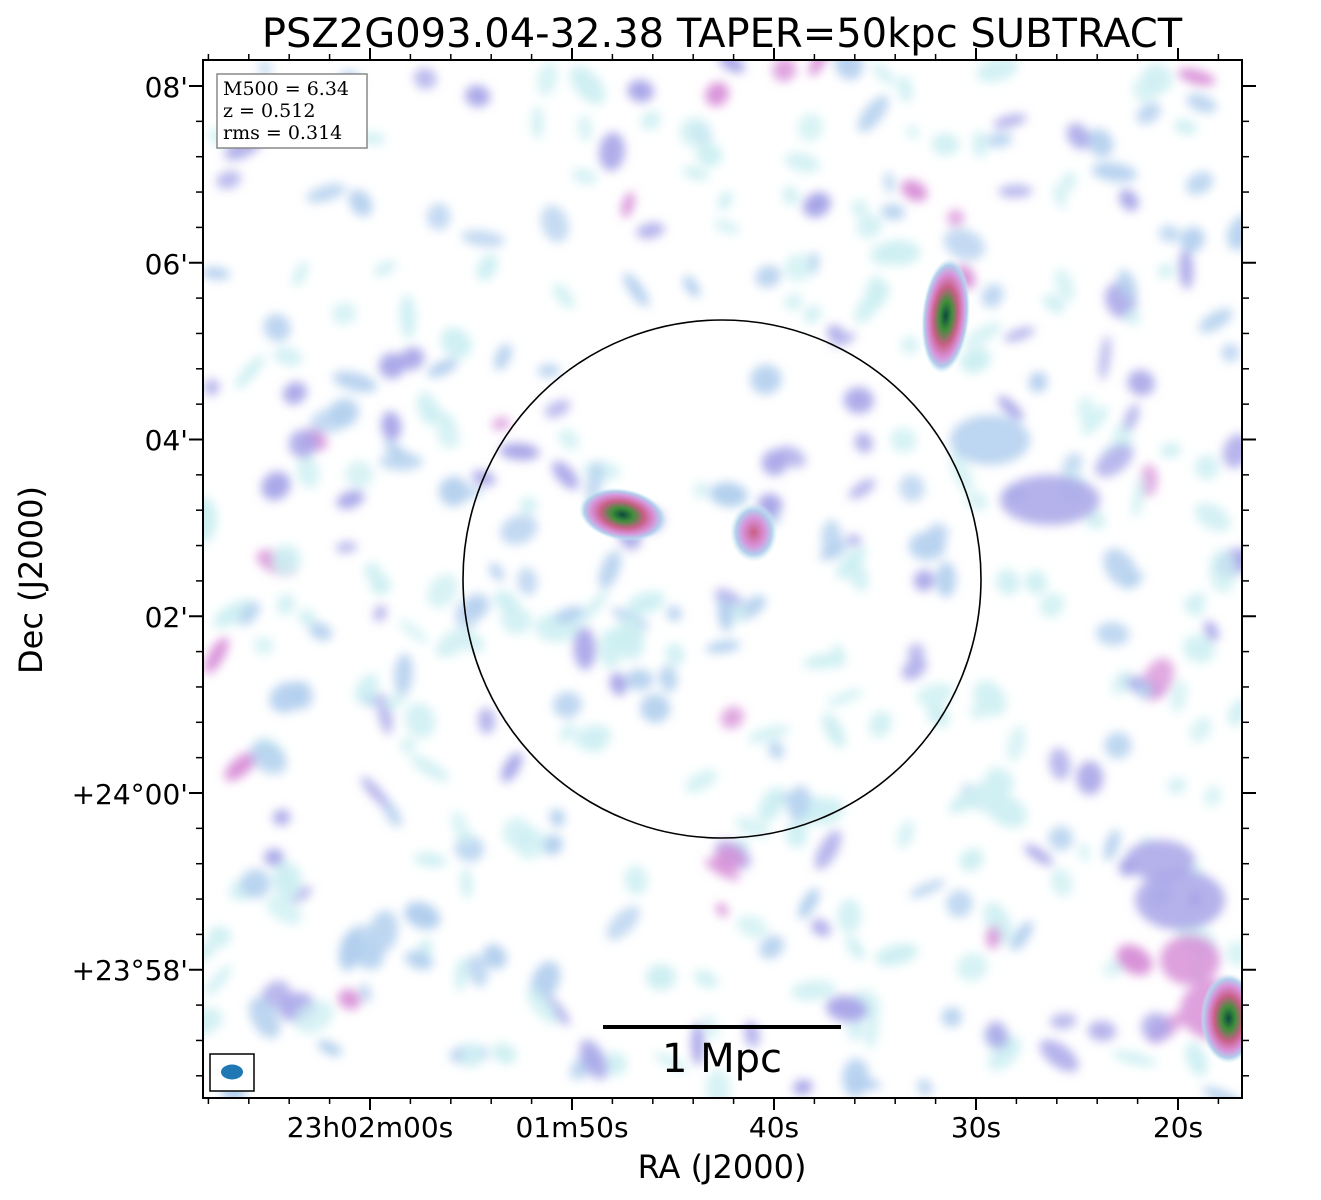 This screenshot has height=1200, width=1321. I want to click on info-rms: rms = 0.314, so click(282, 133).